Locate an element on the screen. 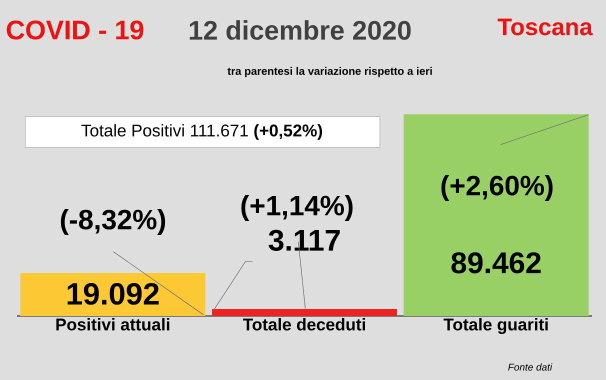 This screenshot has width=606, height=380. x-tick-label: Totale deceduti is located at coordinates (304, 324).